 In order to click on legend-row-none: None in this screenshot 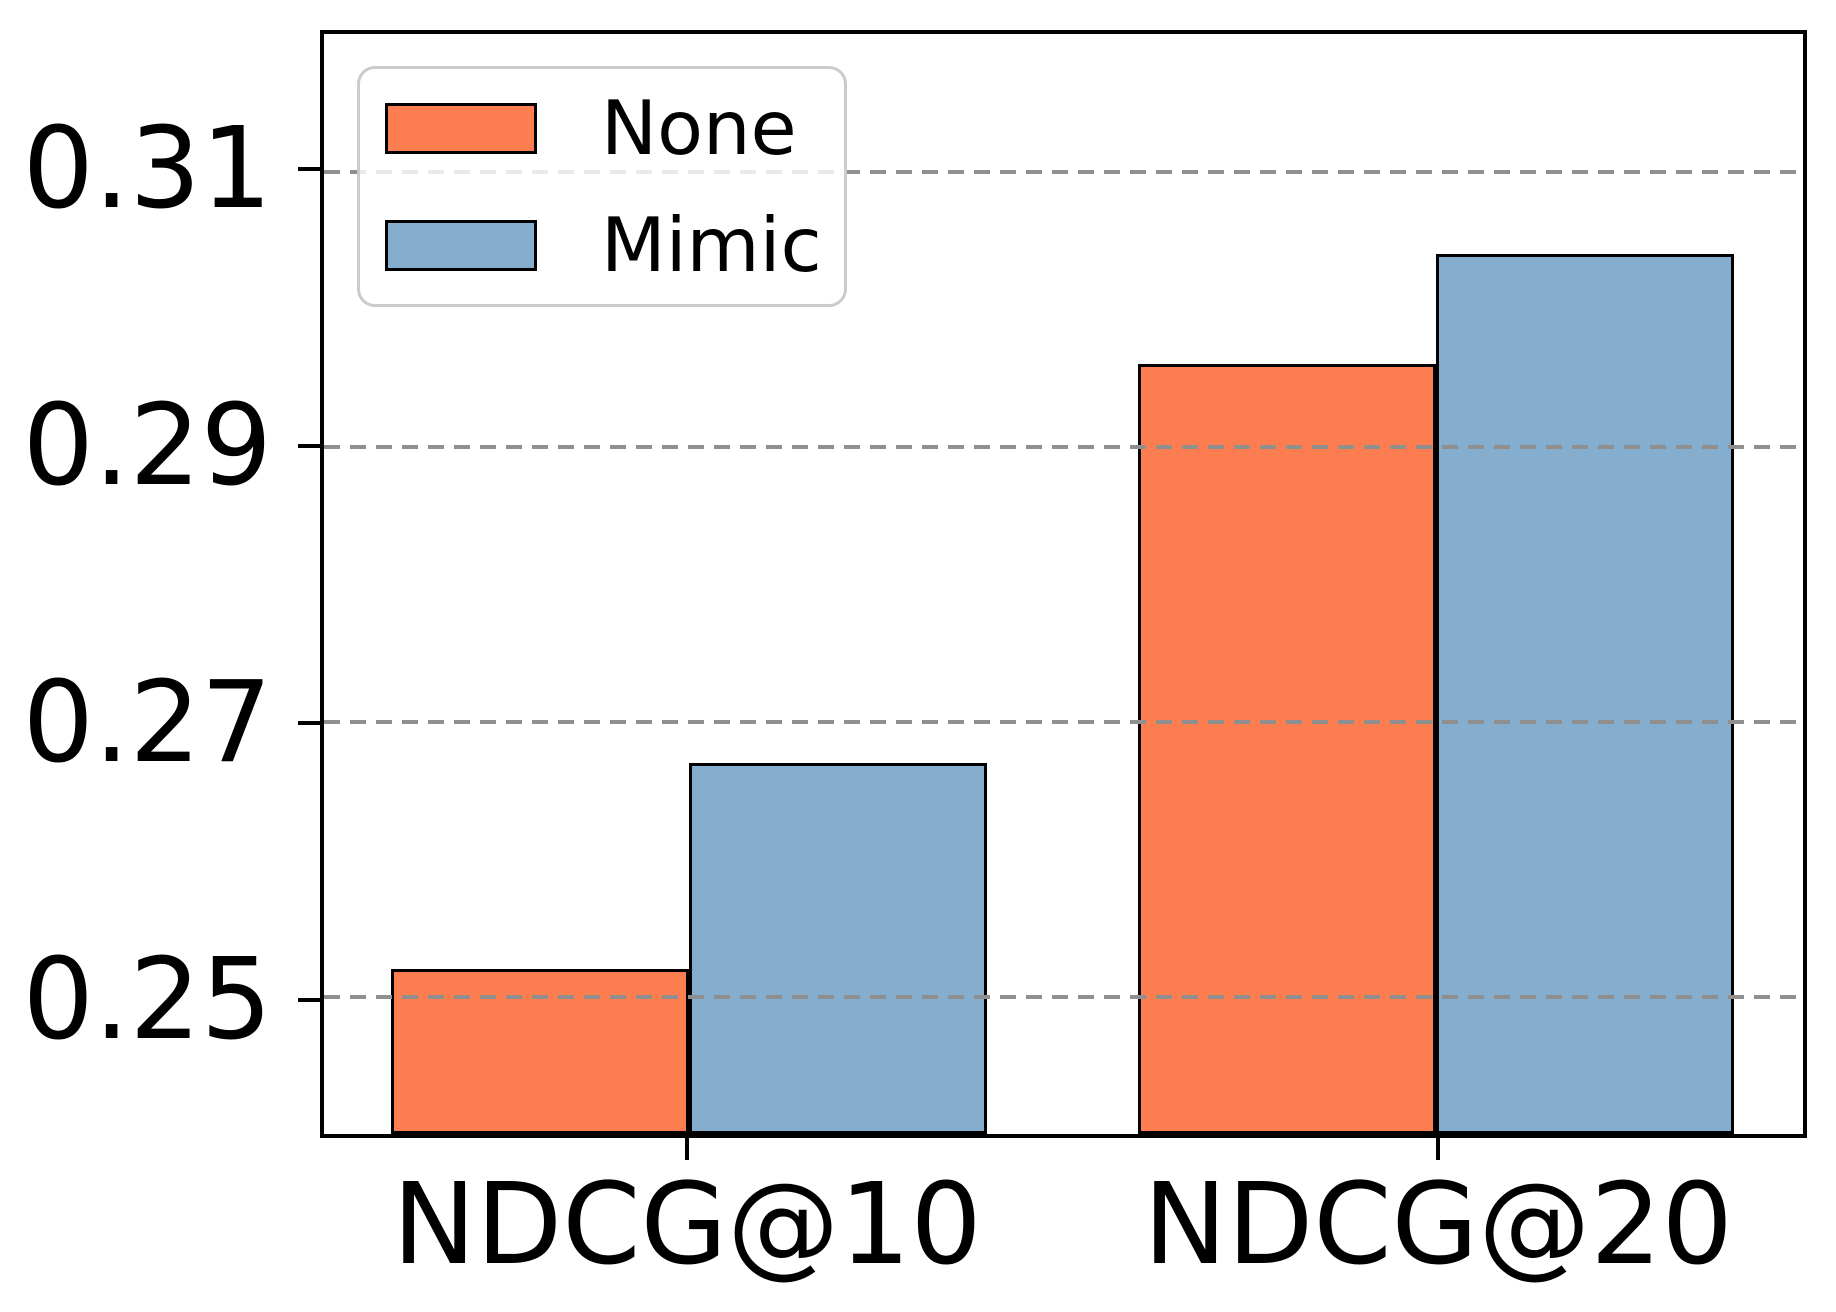, I will do `click(614, 128)`.